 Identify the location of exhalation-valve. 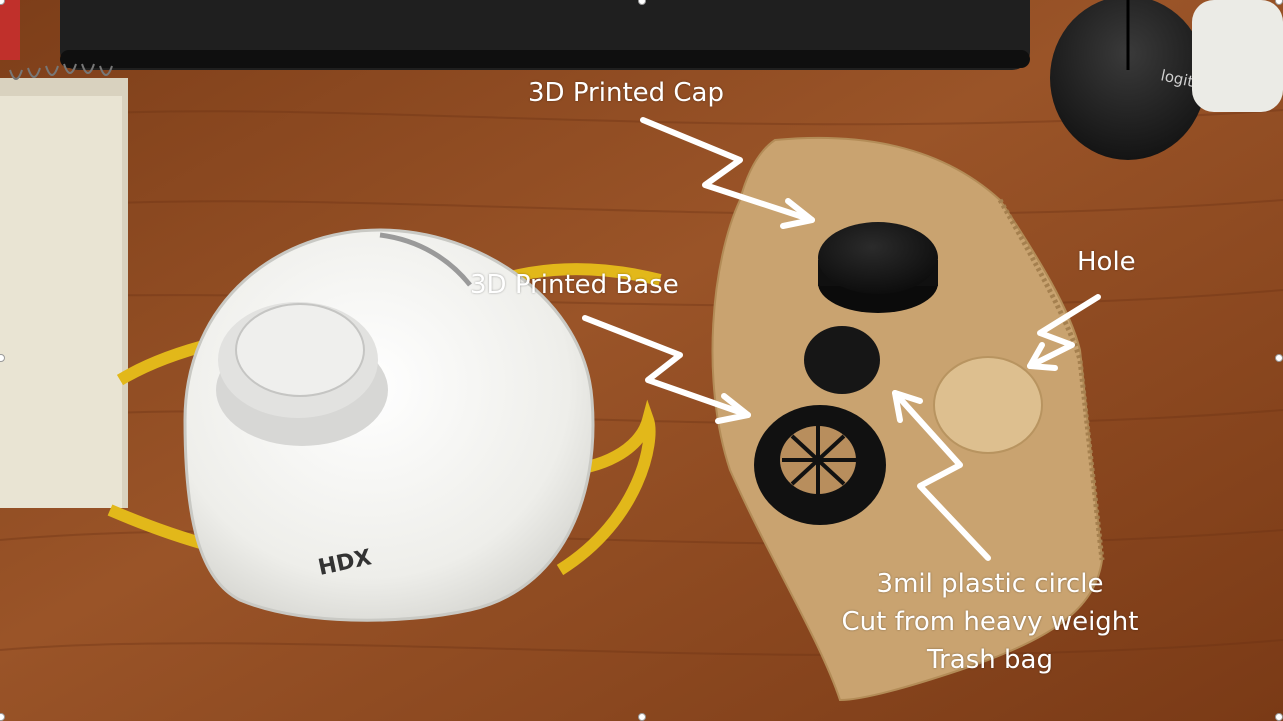
(302, 374).